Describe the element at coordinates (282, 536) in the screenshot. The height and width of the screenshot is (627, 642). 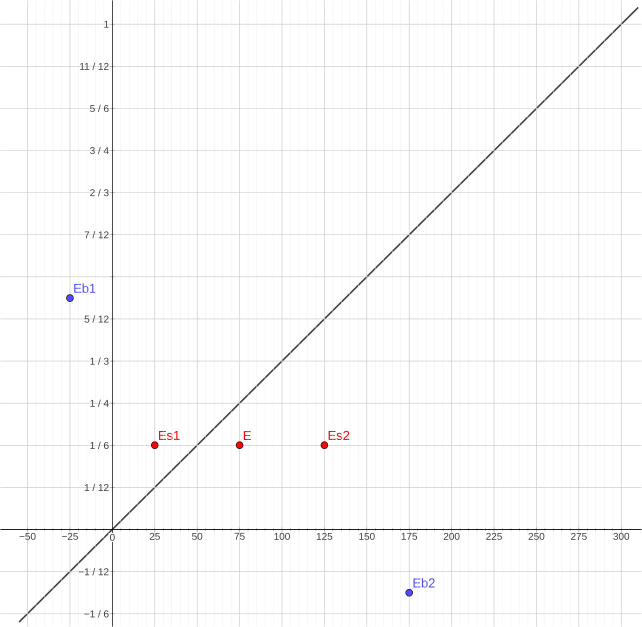
I see `x-tick-label: 100` at that location.